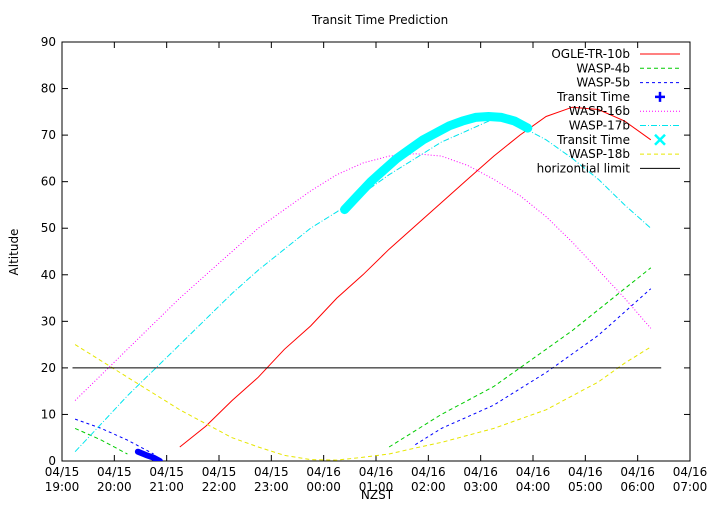  Describe the element at coordinates (48, 414) in the screenshot. I see `y-tick-label: 10` at that location.